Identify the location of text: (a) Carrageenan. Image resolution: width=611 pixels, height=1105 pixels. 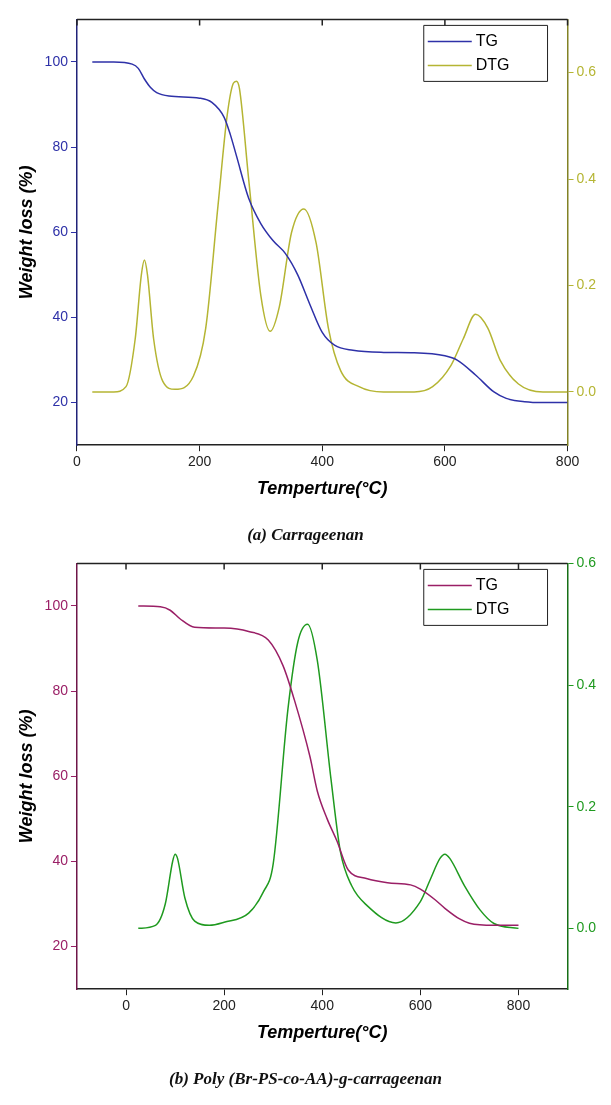
(305, 535).